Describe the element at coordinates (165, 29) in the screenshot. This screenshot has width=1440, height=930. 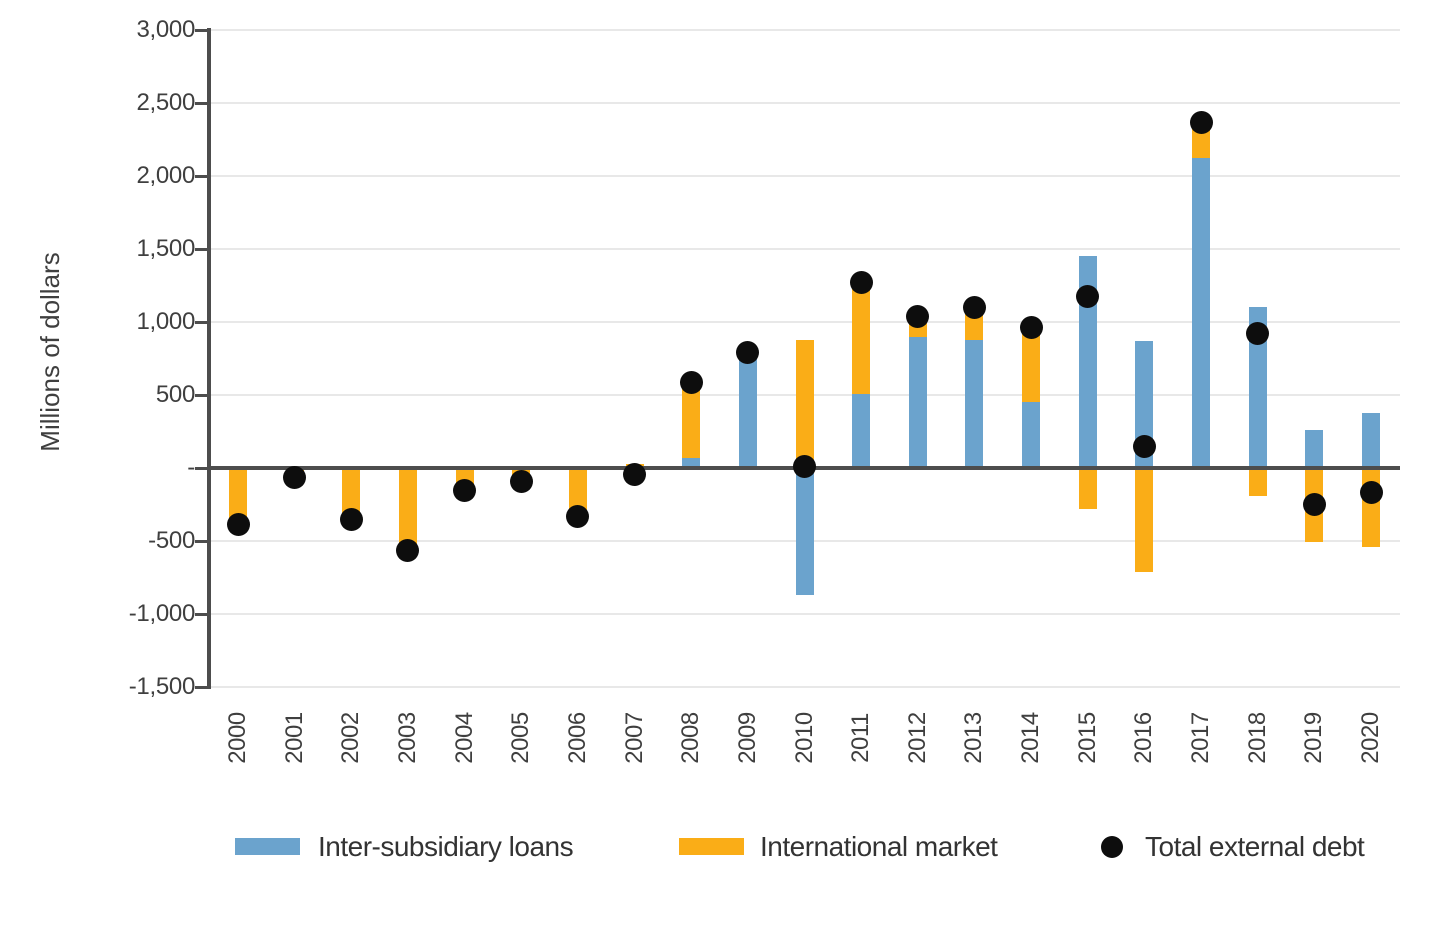
I see `y-axis-tick-label: 3,000` at that location.